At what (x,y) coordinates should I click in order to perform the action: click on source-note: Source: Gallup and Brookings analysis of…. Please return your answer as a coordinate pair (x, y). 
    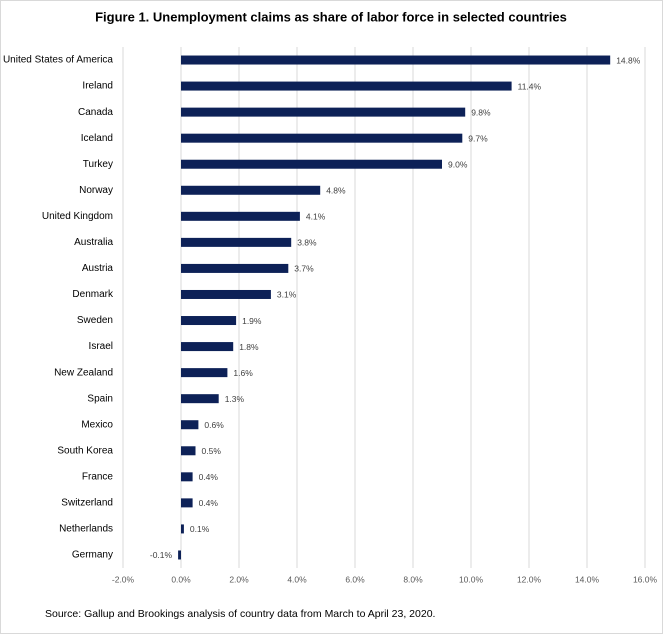
    Looking at the image, I should click on (240, 614).